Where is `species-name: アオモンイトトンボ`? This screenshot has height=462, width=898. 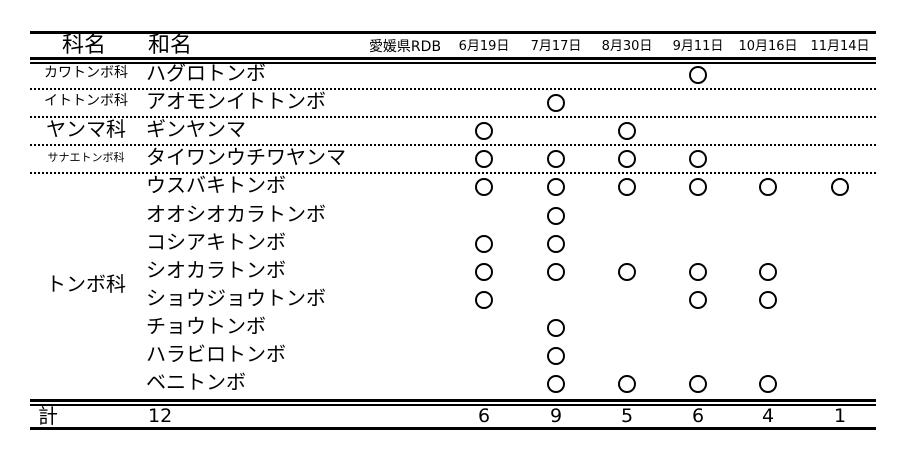 species-name: アオモンイトトンボ is located at coordinates (236, 101).